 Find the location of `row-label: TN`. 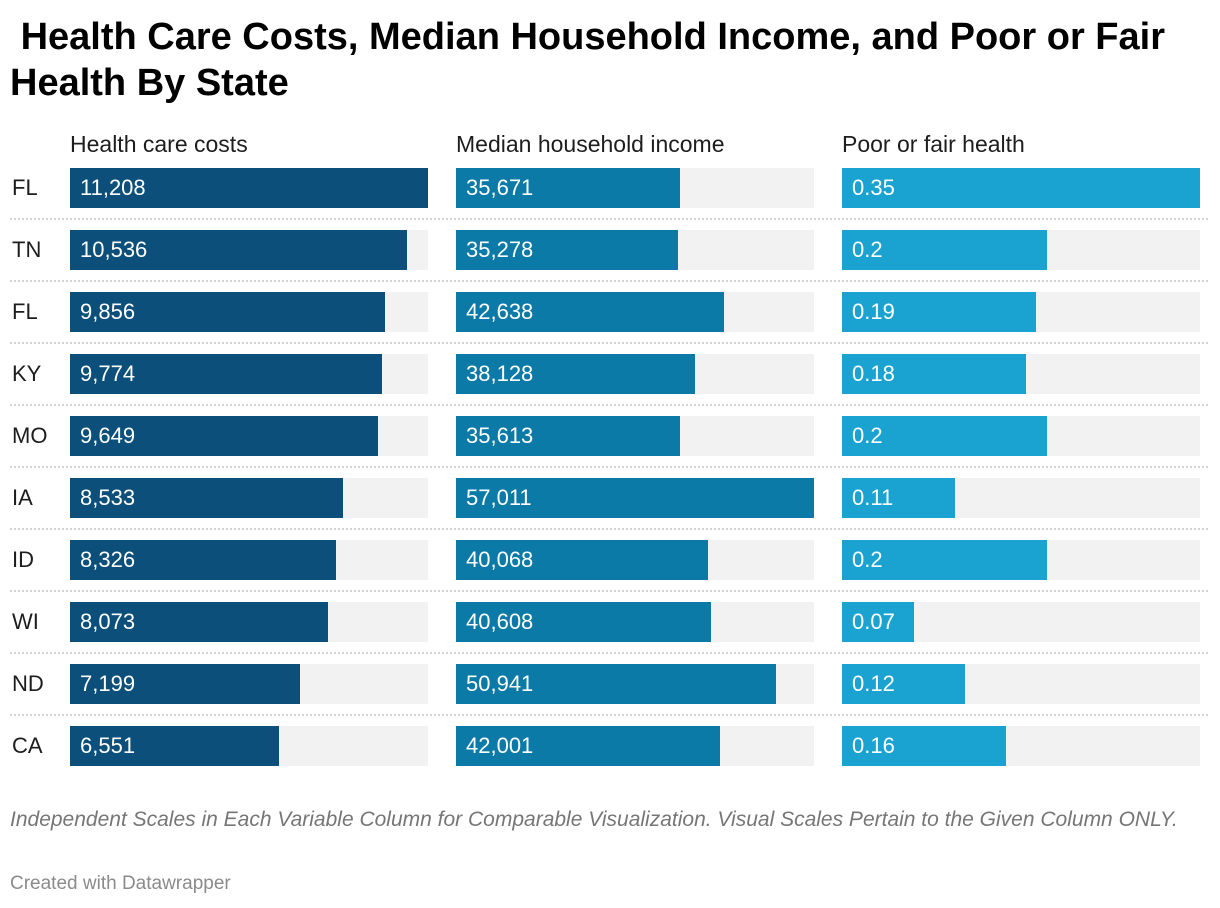

row-label: TN is located at coordinates (27, 249).